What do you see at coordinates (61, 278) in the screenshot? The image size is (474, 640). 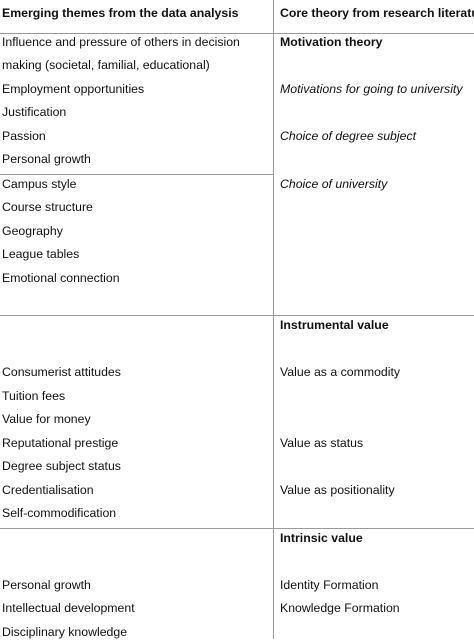 I see `theme-item: Emotional connection` at bounding box center [61, 278].